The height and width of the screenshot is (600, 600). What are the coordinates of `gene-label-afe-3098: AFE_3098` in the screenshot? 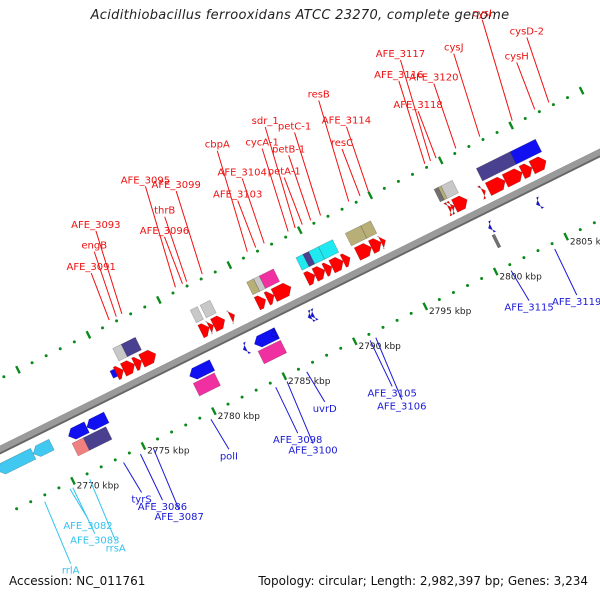 It's located at (297, 440).